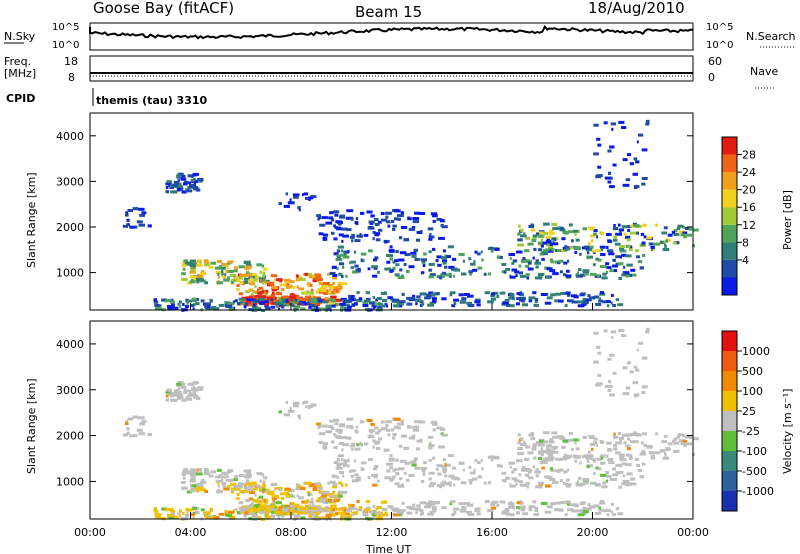  What do you see at coordinates (71, 61) in the screenshot?
I see `freq-tick-high: 18` at bounding box center [71, 61].